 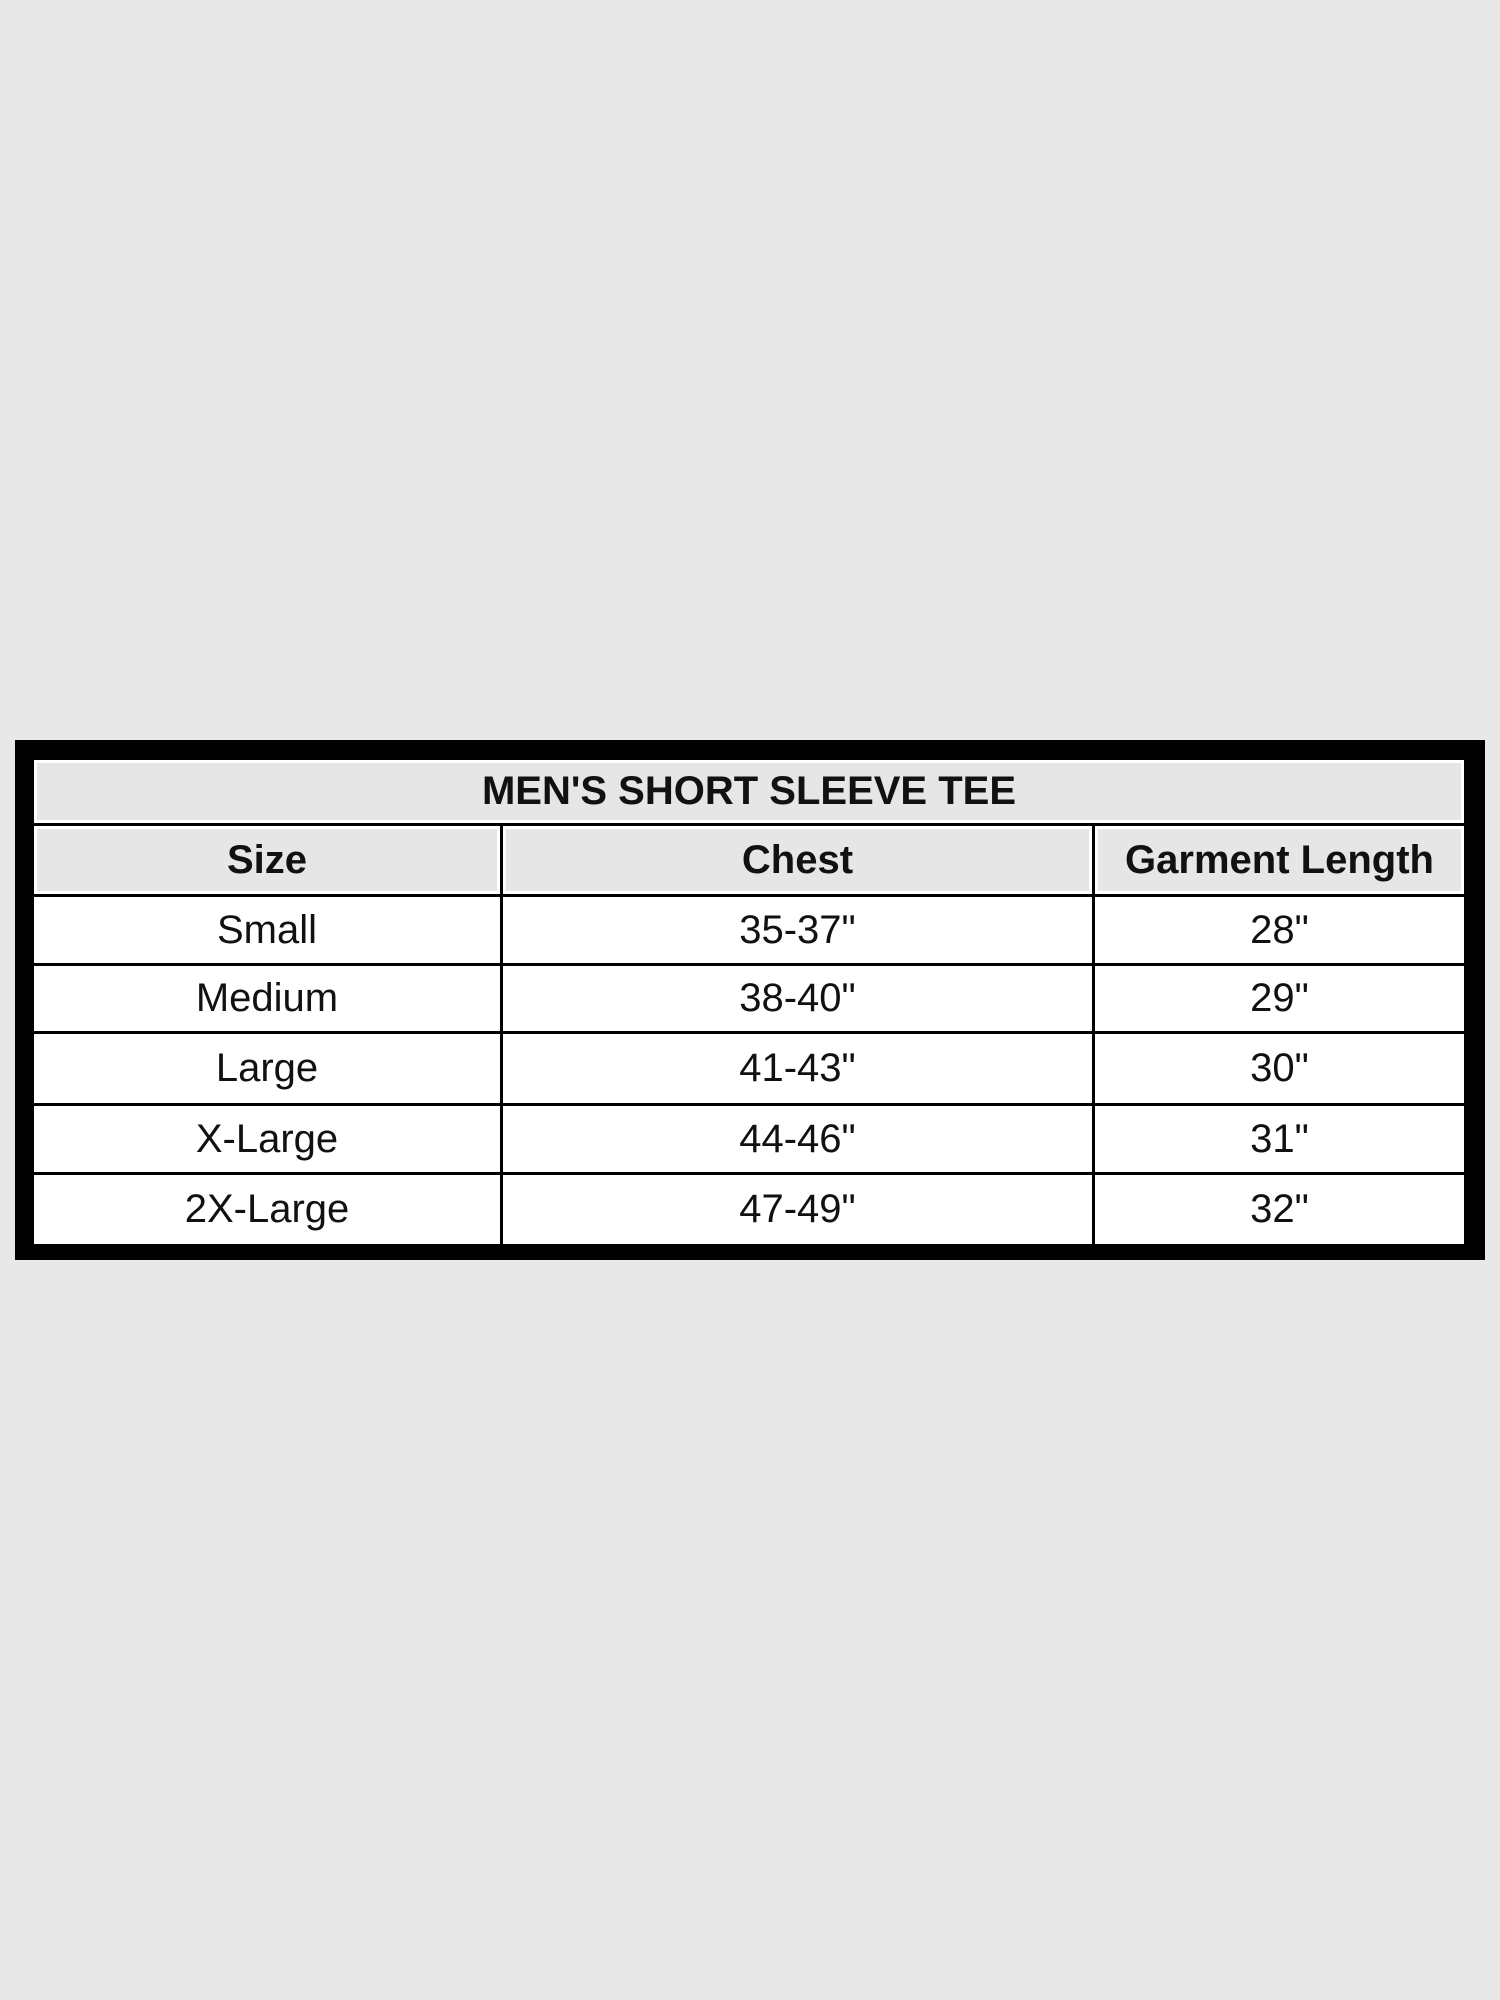 What do you see at coordinates (797, 1209) in the screenshot?
I see `chest-cell: 47-49"` at bounding box center [797, 1209].